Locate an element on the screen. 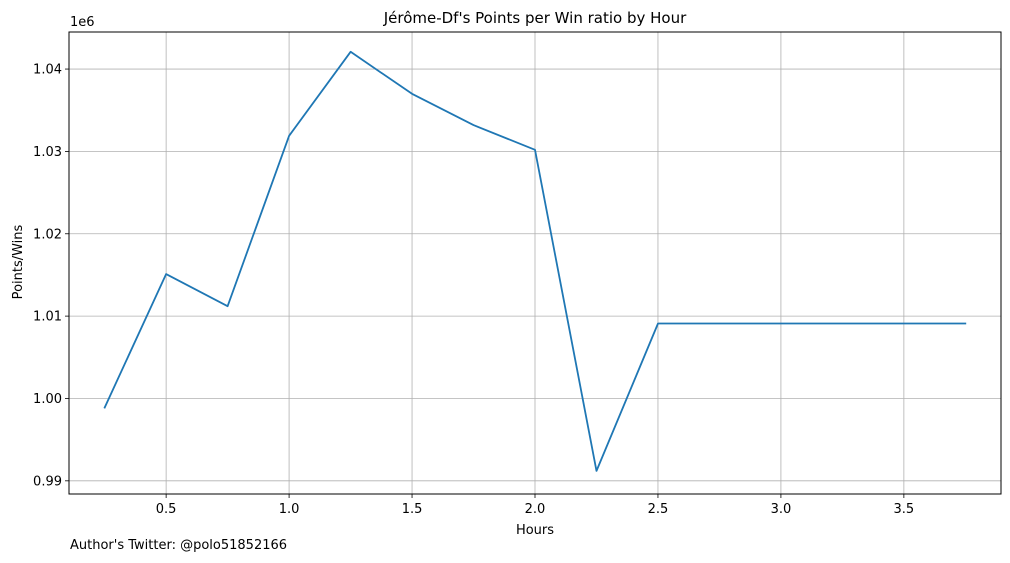 The height and width of the screenshot is (563, 1010). x-tick-label: 0.5 is located at coordinates (166, 509).